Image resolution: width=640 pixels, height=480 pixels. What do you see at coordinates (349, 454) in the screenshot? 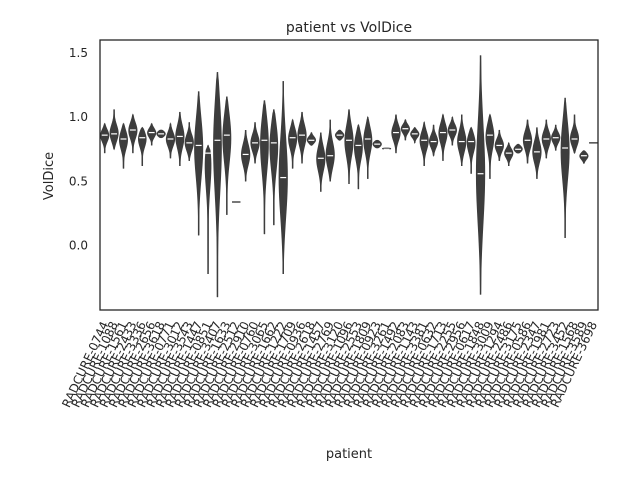
I see `x-axis-label: patient` at bounding box center [349, 454].